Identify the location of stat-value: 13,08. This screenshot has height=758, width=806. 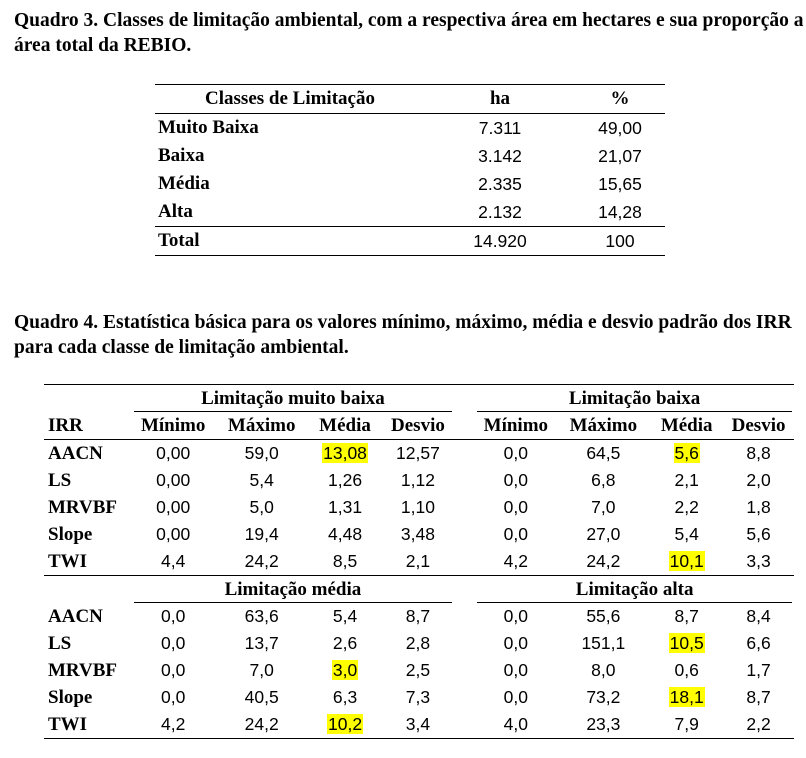
(345, 453).